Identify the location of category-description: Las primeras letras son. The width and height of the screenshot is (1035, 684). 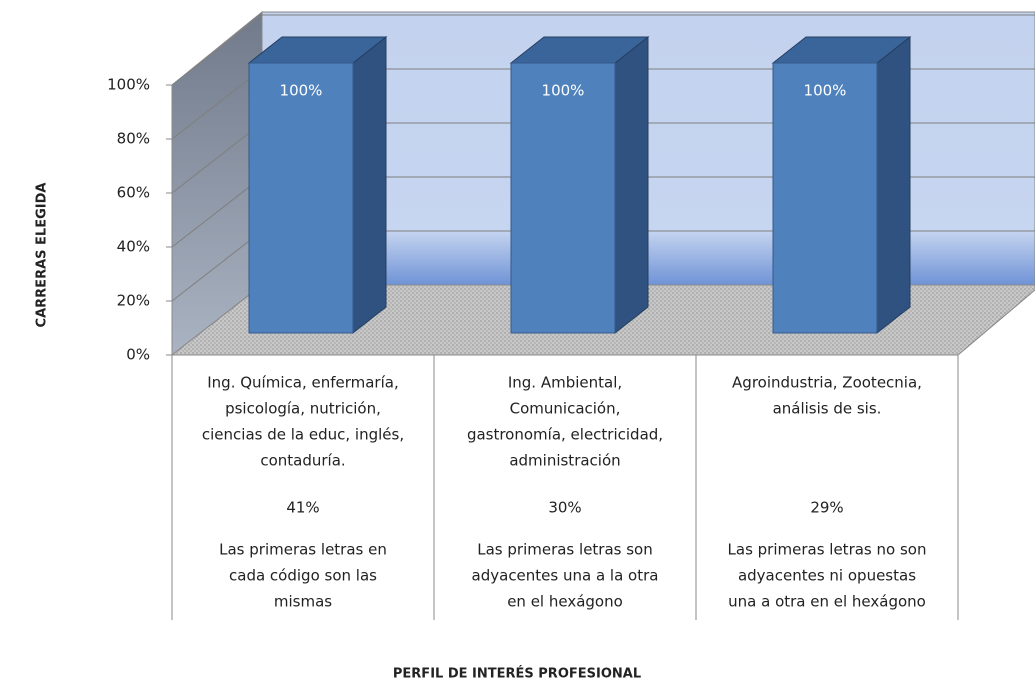
(565, 550).